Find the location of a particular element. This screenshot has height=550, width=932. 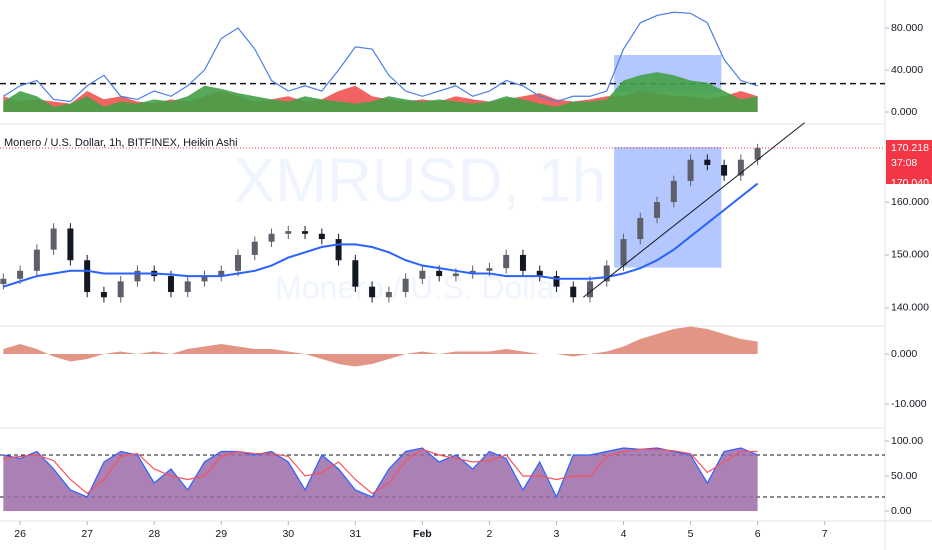

x-tick-label: 30 is located at coordinates (288, 534).